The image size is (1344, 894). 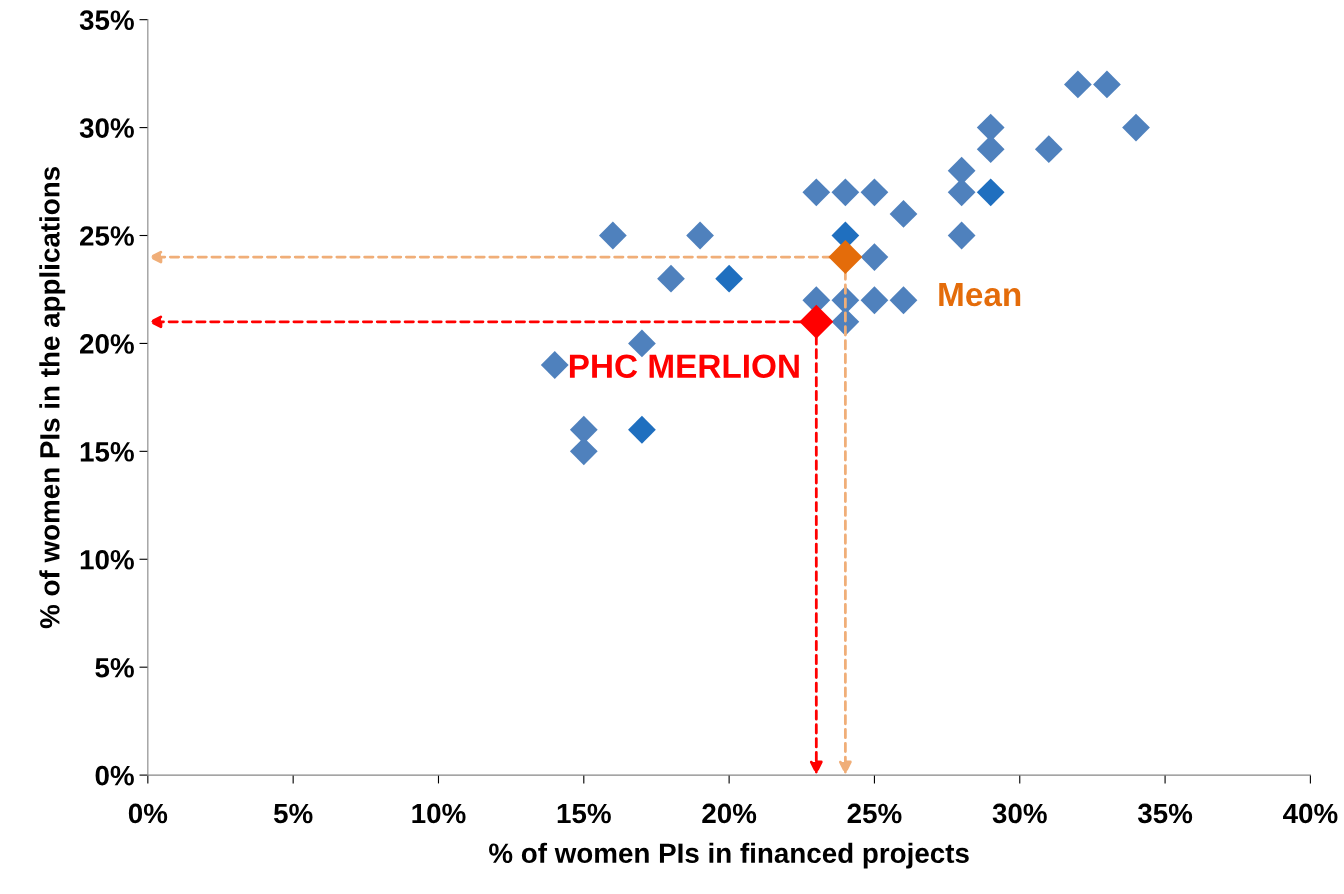 What do you see at coordinates (114, 667) in the screenshot?
I see `y-tick-label: 5%` at bounding box center [114, 667].